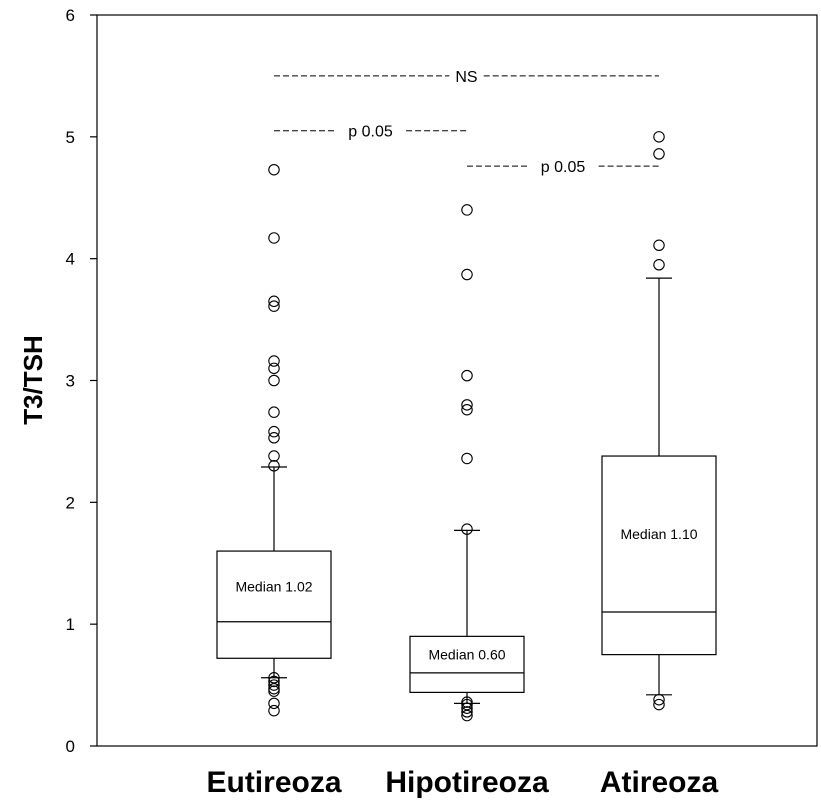 The image size is (821, 802). What do you see at coordinates (70, 624) in the screenshot?
I see `y-tick-label: 1` at bounding box center [70, 624].